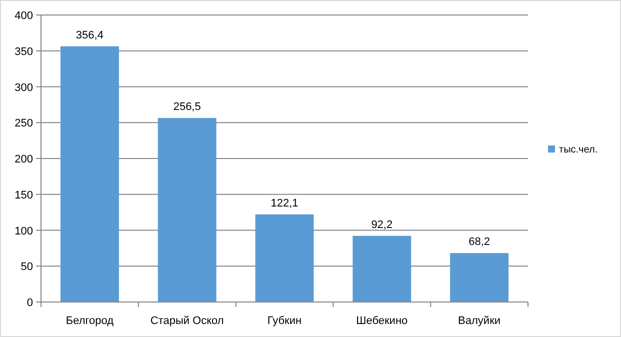 The width and height of the screenshot is (621, 337). Describe the element at coordinates (23, 88) in the screenshot. I see `y-tick-label: 300` at that location.